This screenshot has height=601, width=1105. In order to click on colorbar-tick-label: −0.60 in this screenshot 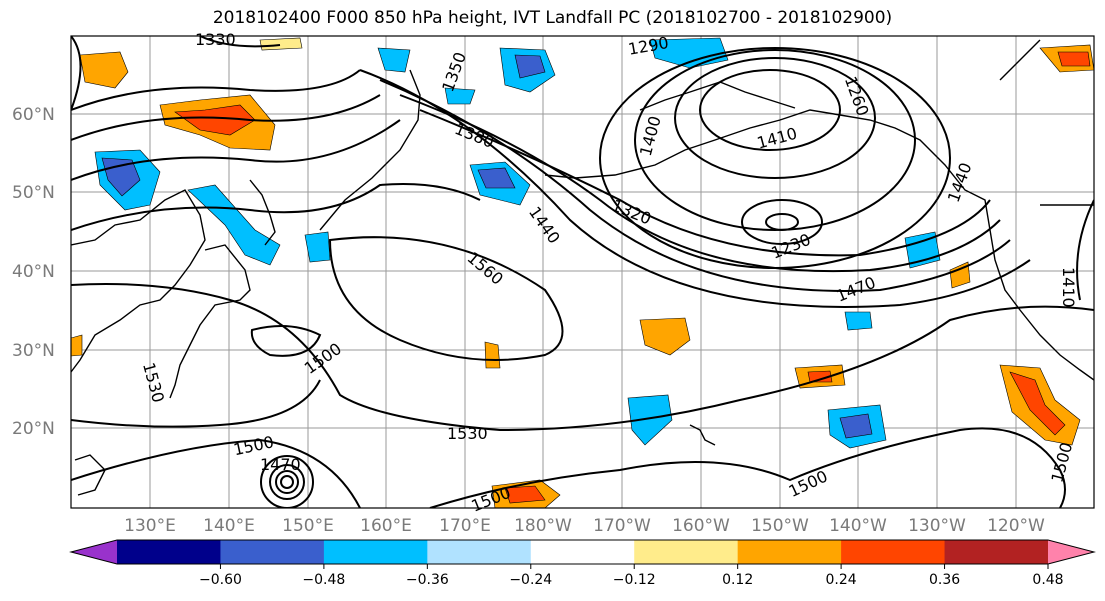, I will do `click(220, 580)`.